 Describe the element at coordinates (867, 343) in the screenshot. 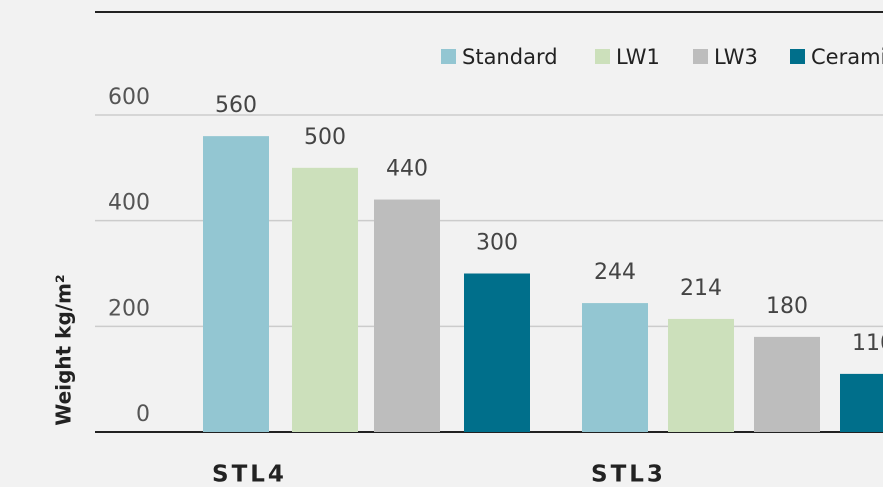

I see `value-label: 110` at that location.